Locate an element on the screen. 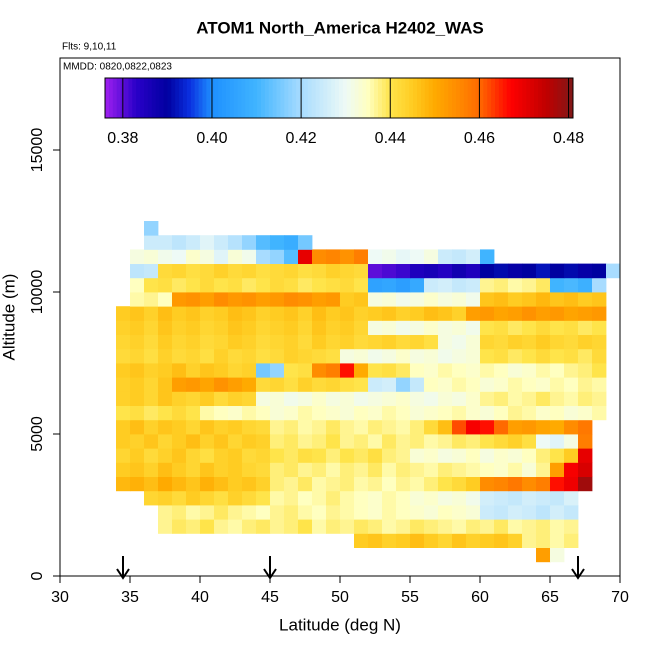  annotation: Flts: 9,10,11 is located at coordinates (89, 47).